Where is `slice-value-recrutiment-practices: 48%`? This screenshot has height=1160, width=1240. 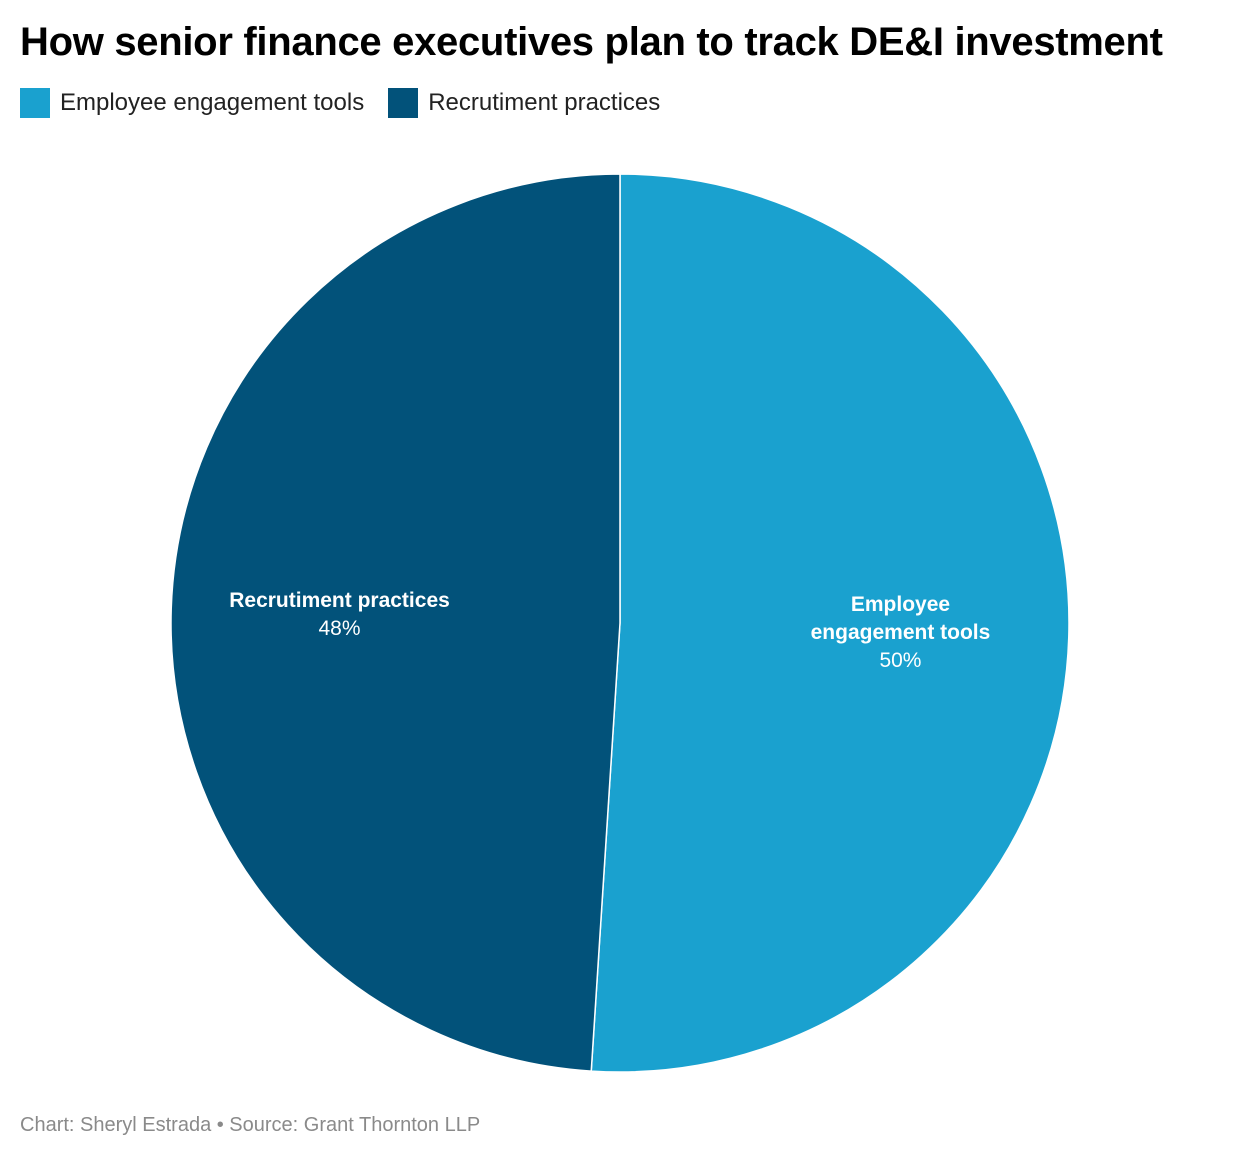
slice-value-recrutiment-practices: 48% is located at coordinates (340, 628).